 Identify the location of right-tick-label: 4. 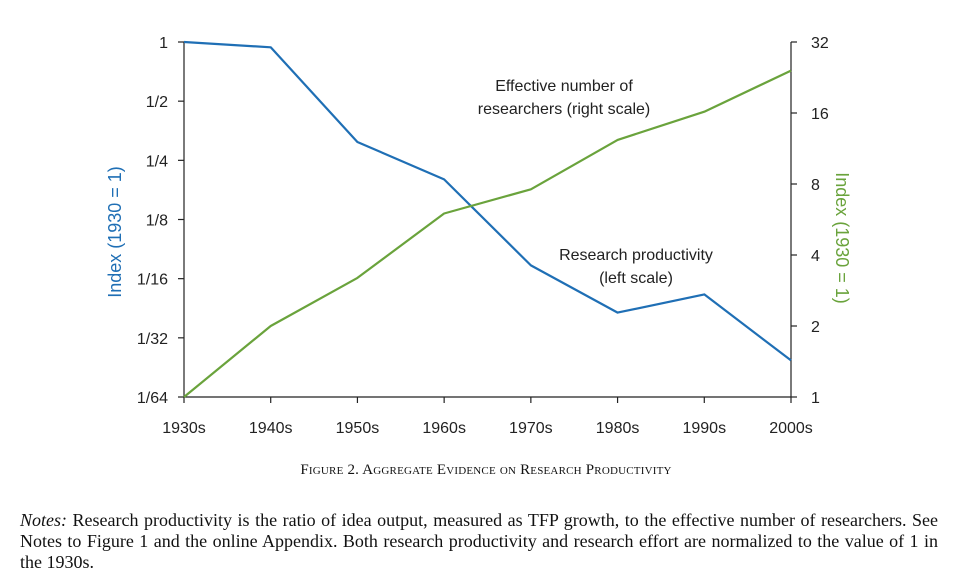
(815, 256).